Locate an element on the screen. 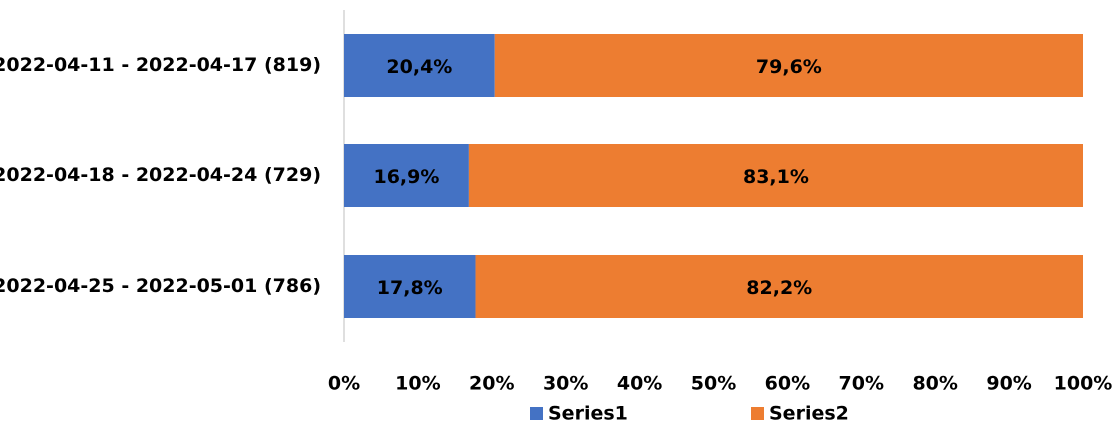  legend-label: Series2 is located at coordinates (809, 414).